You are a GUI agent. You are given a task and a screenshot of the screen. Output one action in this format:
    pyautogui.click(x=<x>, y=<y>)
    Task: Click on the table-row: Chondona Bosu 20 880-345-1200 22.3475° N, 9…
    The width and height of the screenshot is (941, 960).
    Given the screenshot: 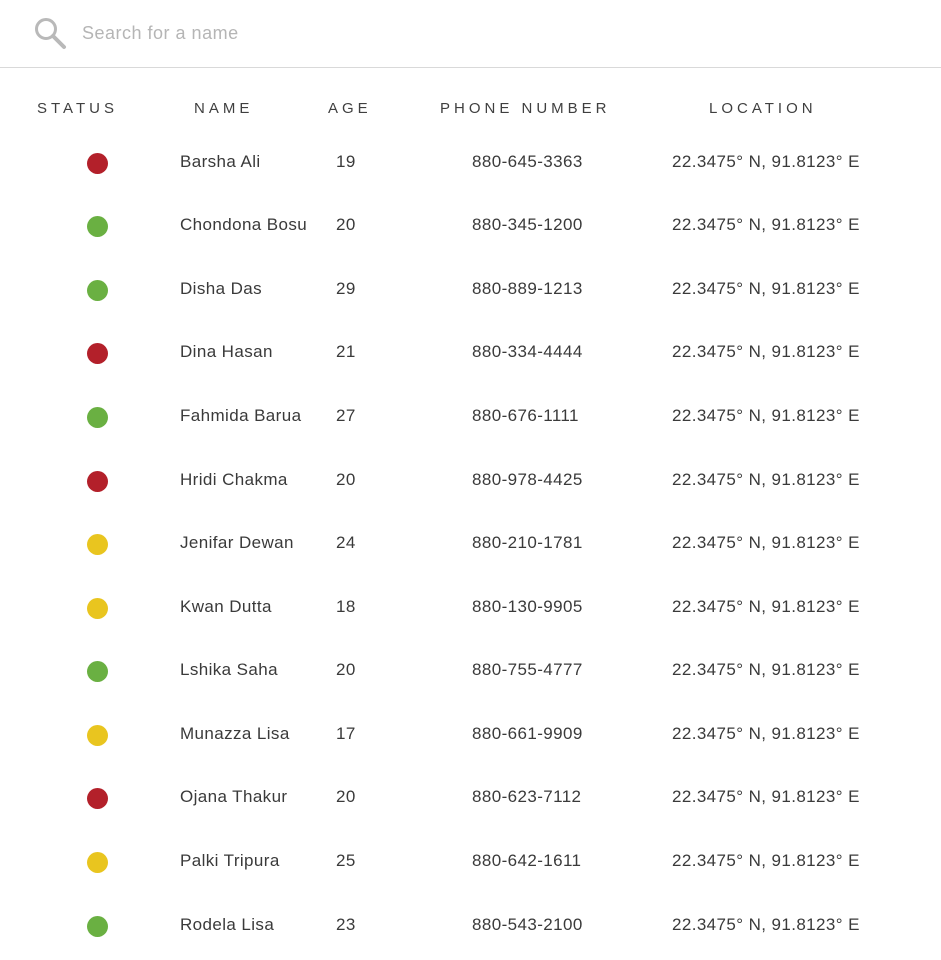 What is the action you would take?
    pyautogui.click(x=470, y=227)
    